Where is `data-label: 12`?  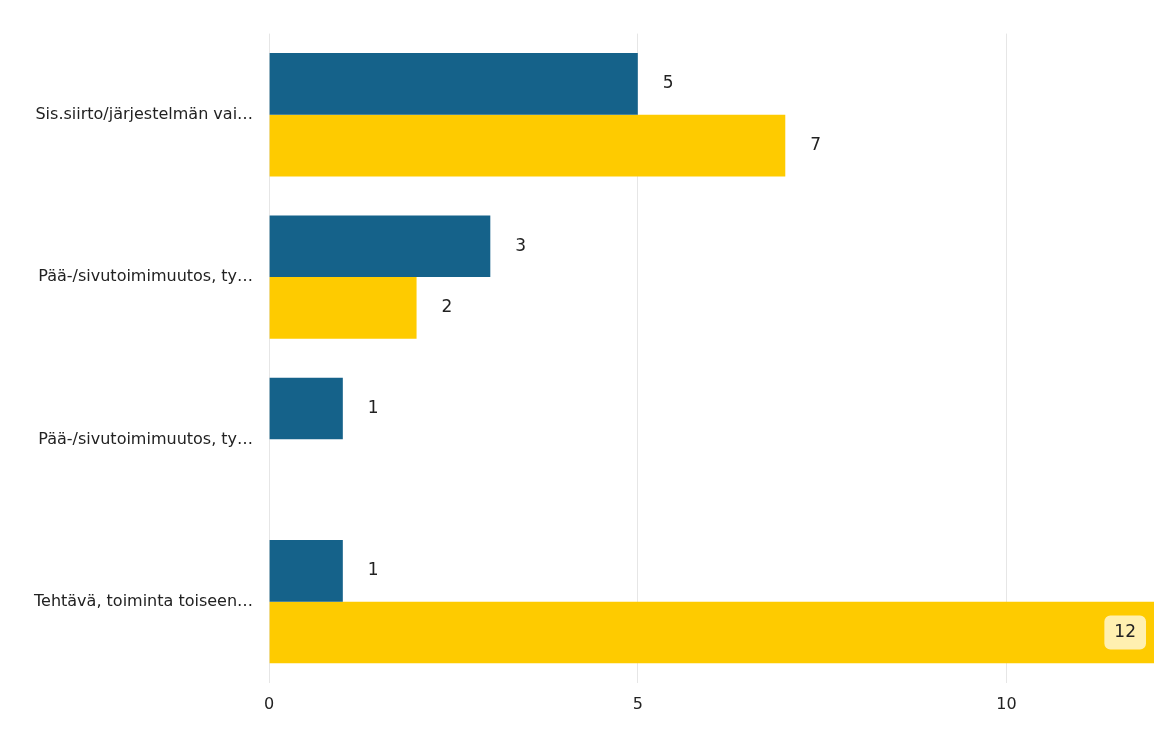
data-label: 12 is located at coordinates (1125, 630).